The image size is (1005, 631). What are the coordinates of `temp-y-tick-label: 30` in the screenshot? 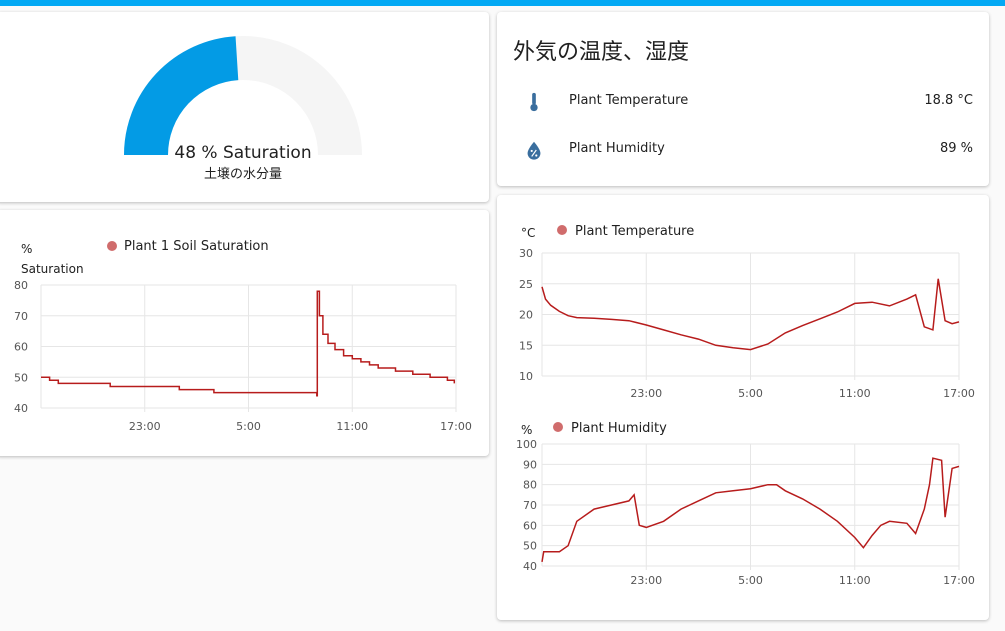 It's located at (526, 253).